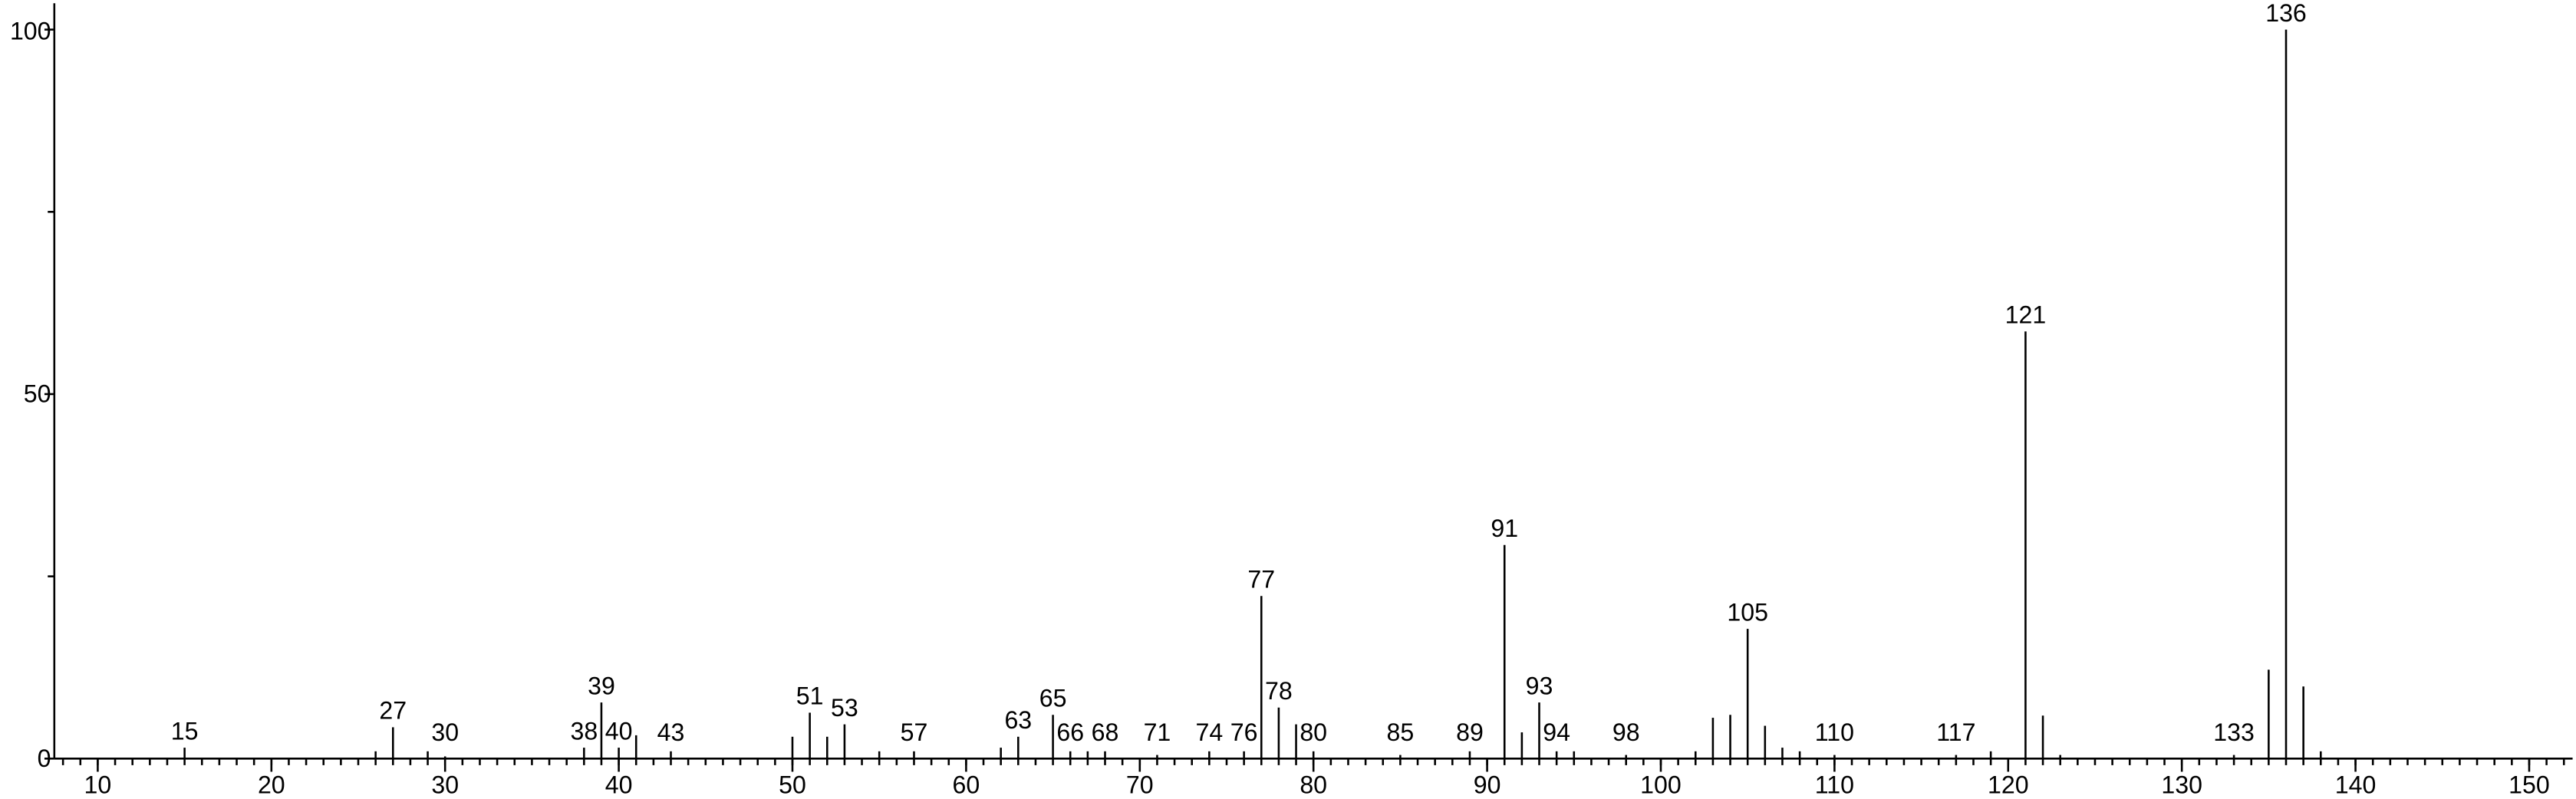 The width and height of the screenshot is (2576, 799). What do you see at coordinates (1070, 732) in the screenshot?
I see `peak-label: 66` at bounding box center [1070, 732].